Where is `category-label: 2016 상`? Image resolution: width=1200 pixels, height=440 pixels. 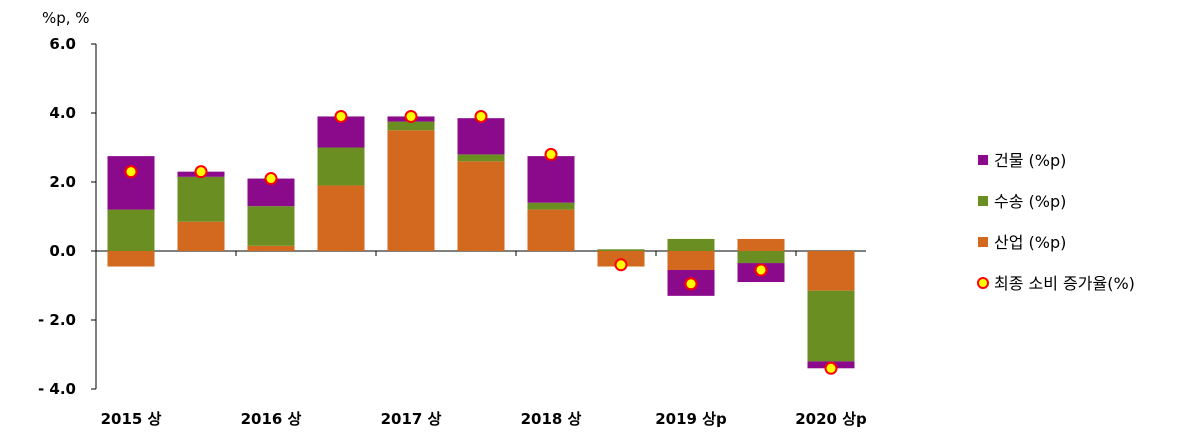
category-label: 2016 상 is located at coordinates (271, 419).